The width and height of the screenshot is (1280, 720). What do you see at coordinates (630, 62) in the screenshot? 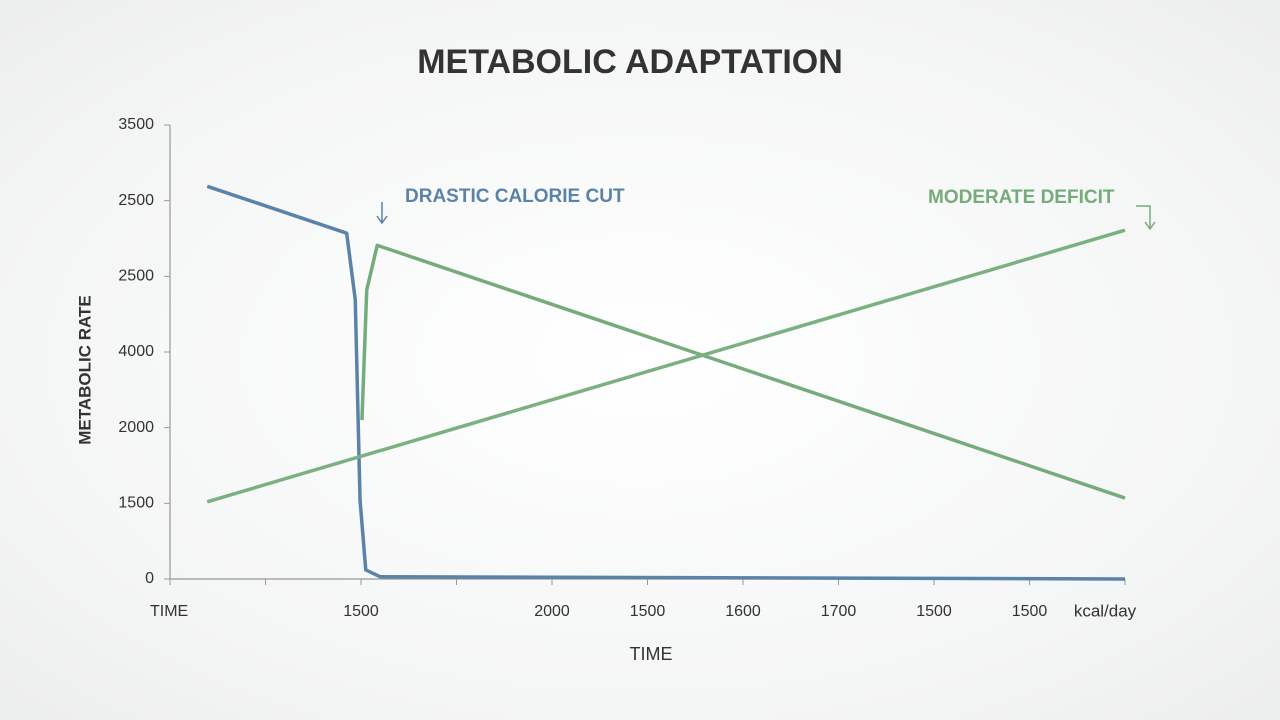
I see `chart-title: METABOLIC ADAPTATION` at bounding box center [630, 62].